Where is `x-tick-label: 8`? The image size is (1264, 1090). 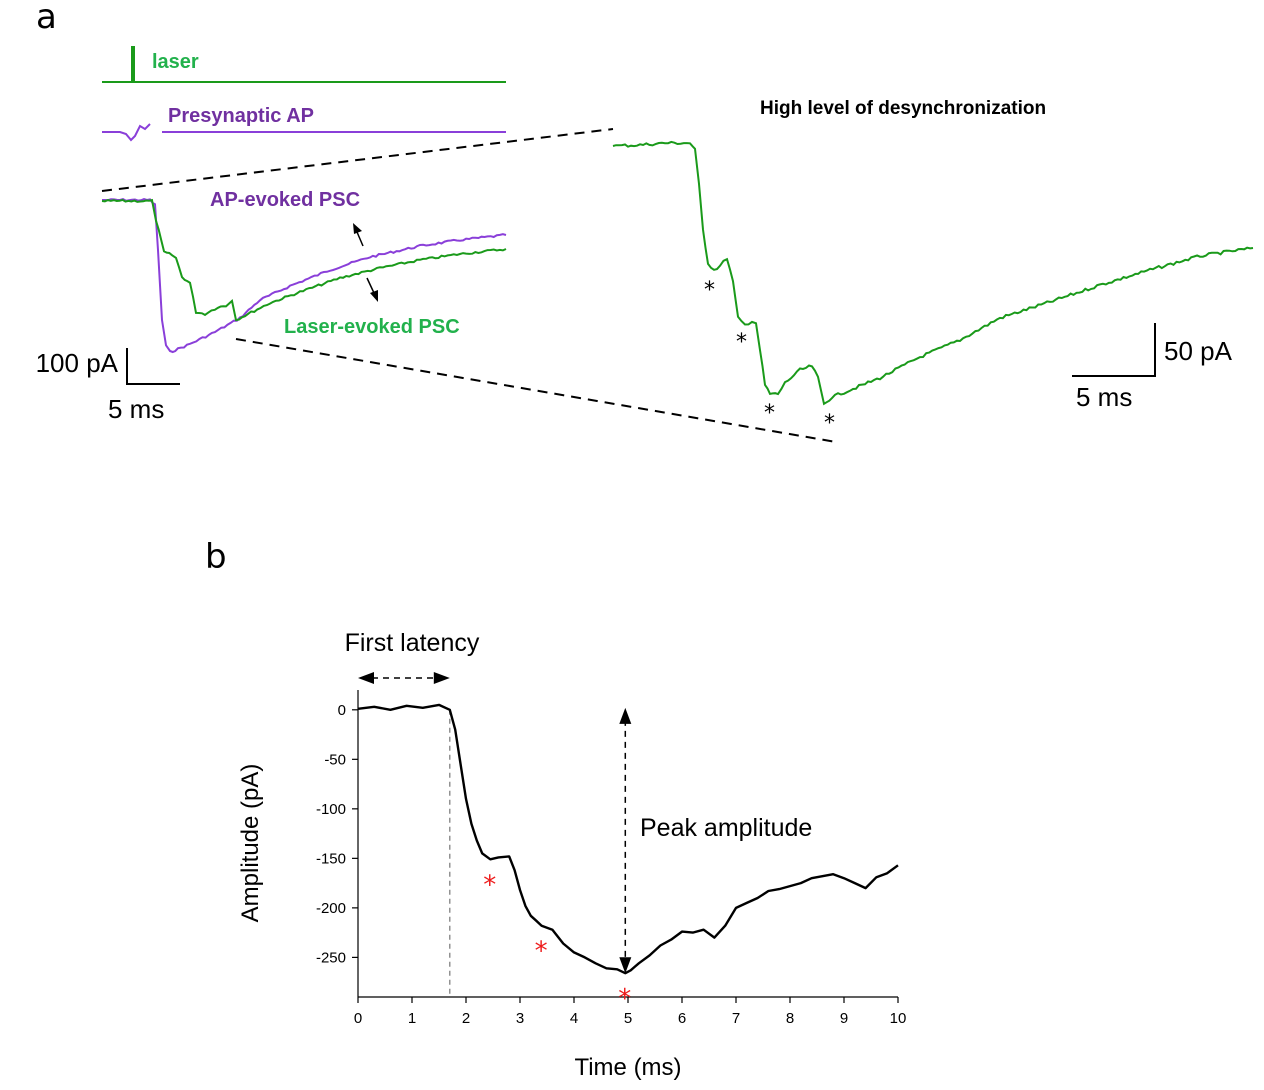 x-tick-label: 8 is located at coordinates (790, 1018).